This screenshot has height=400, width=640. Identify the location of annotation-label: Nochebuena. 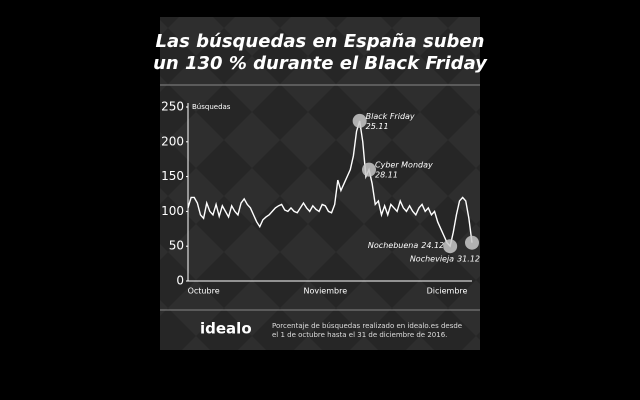
(393, 245).